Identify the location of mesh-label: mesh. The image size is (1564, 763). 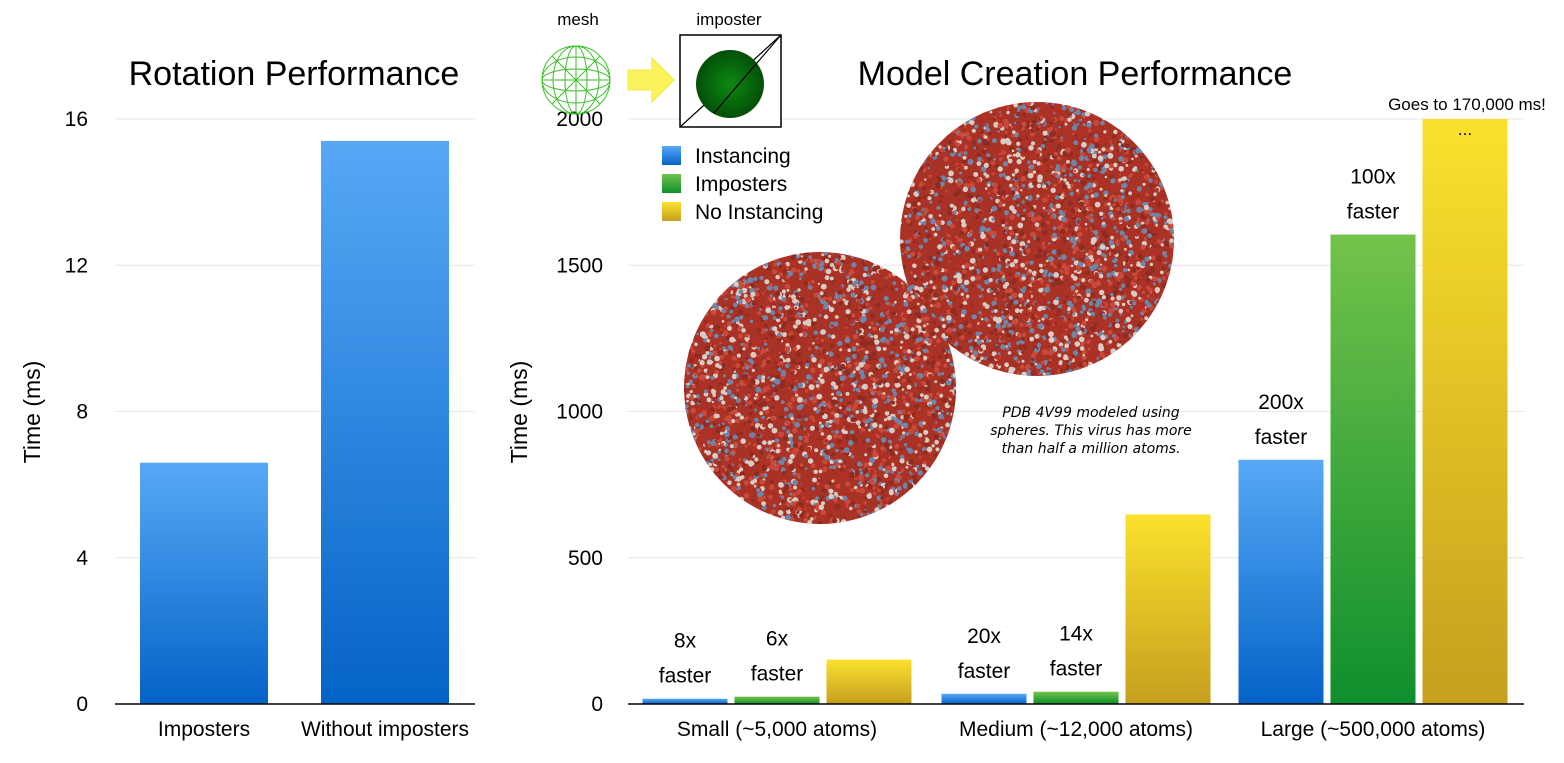
(578, 19).